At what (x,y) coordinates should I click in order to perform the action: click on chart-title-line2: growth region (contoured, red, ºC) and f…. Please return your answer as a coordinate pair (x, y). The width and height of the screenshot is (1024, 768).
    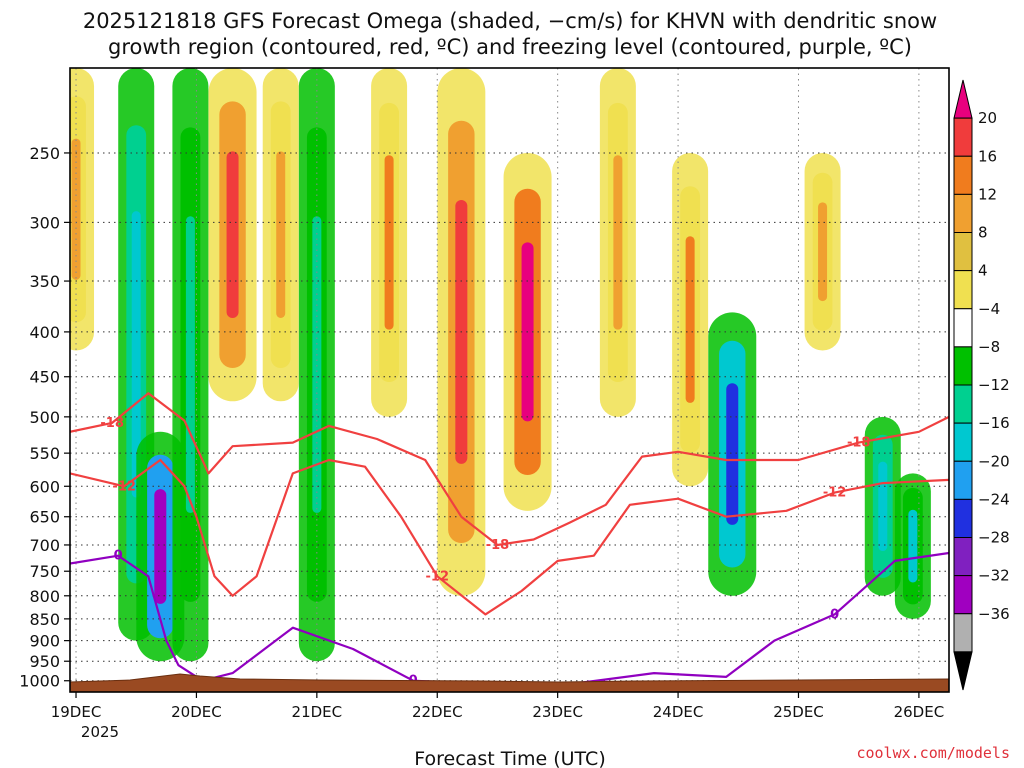
    Looking at the image, I should click on (510, 47).